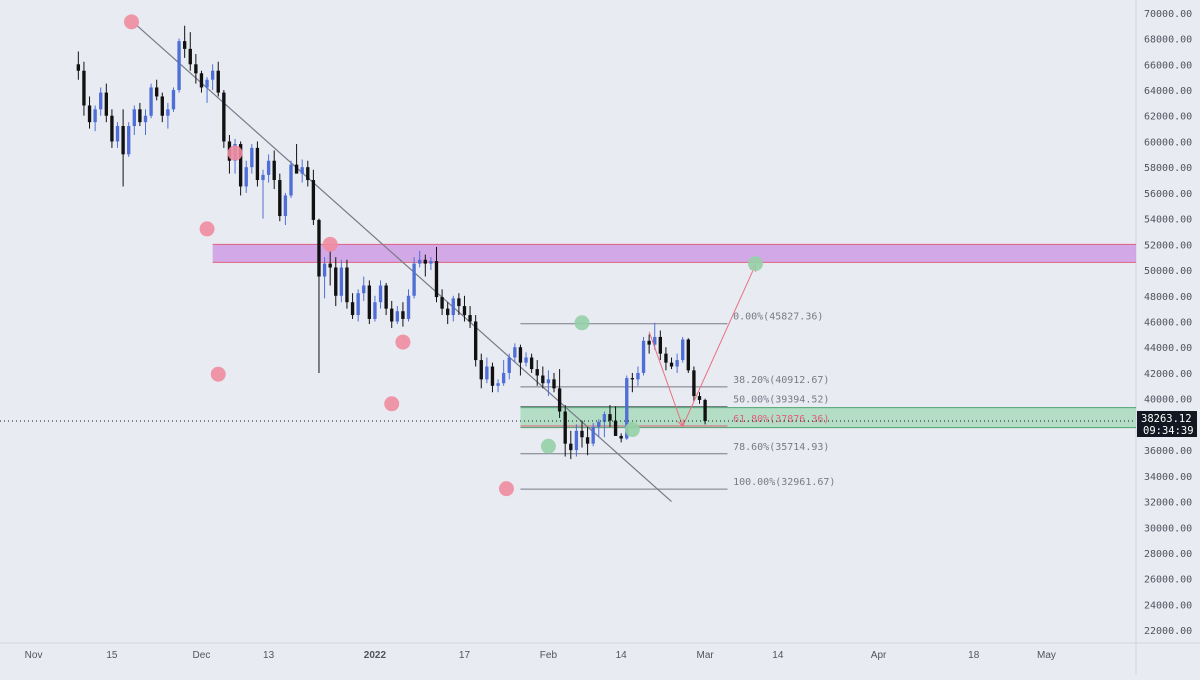  What do you see at coordinates (202, 655) in the screenshot?
I see `time-tick-label: Dec` at bounding box center [202, 655].